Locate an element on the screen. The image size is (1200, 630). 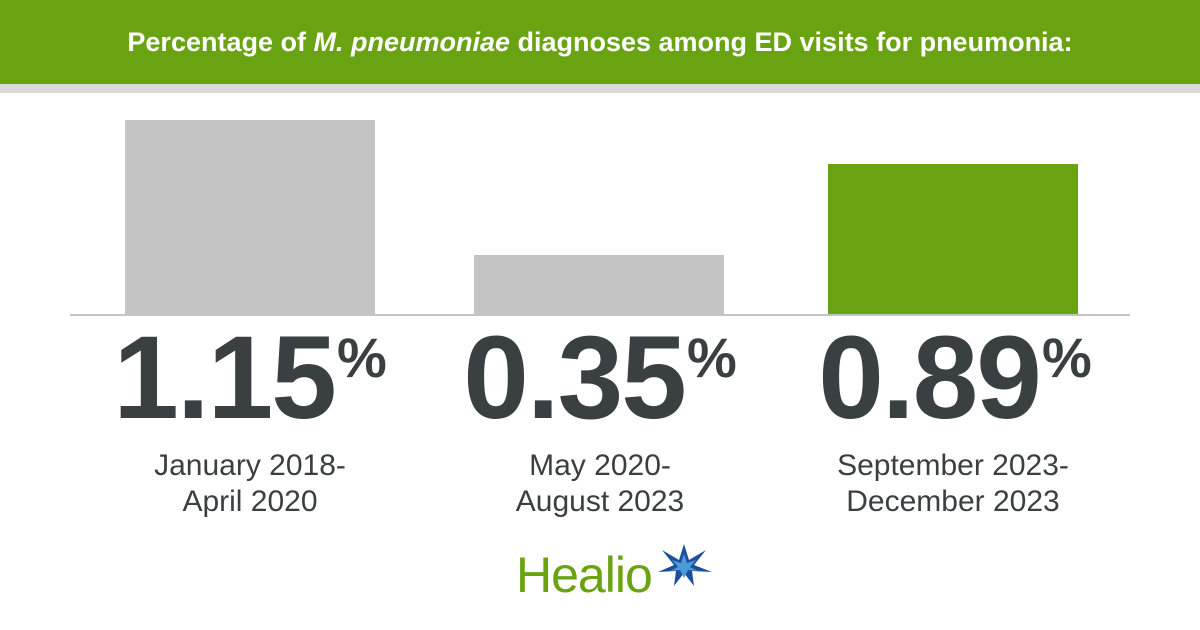
category-label-2: May 2020- August 2023 is located at coordinates (600, 483).